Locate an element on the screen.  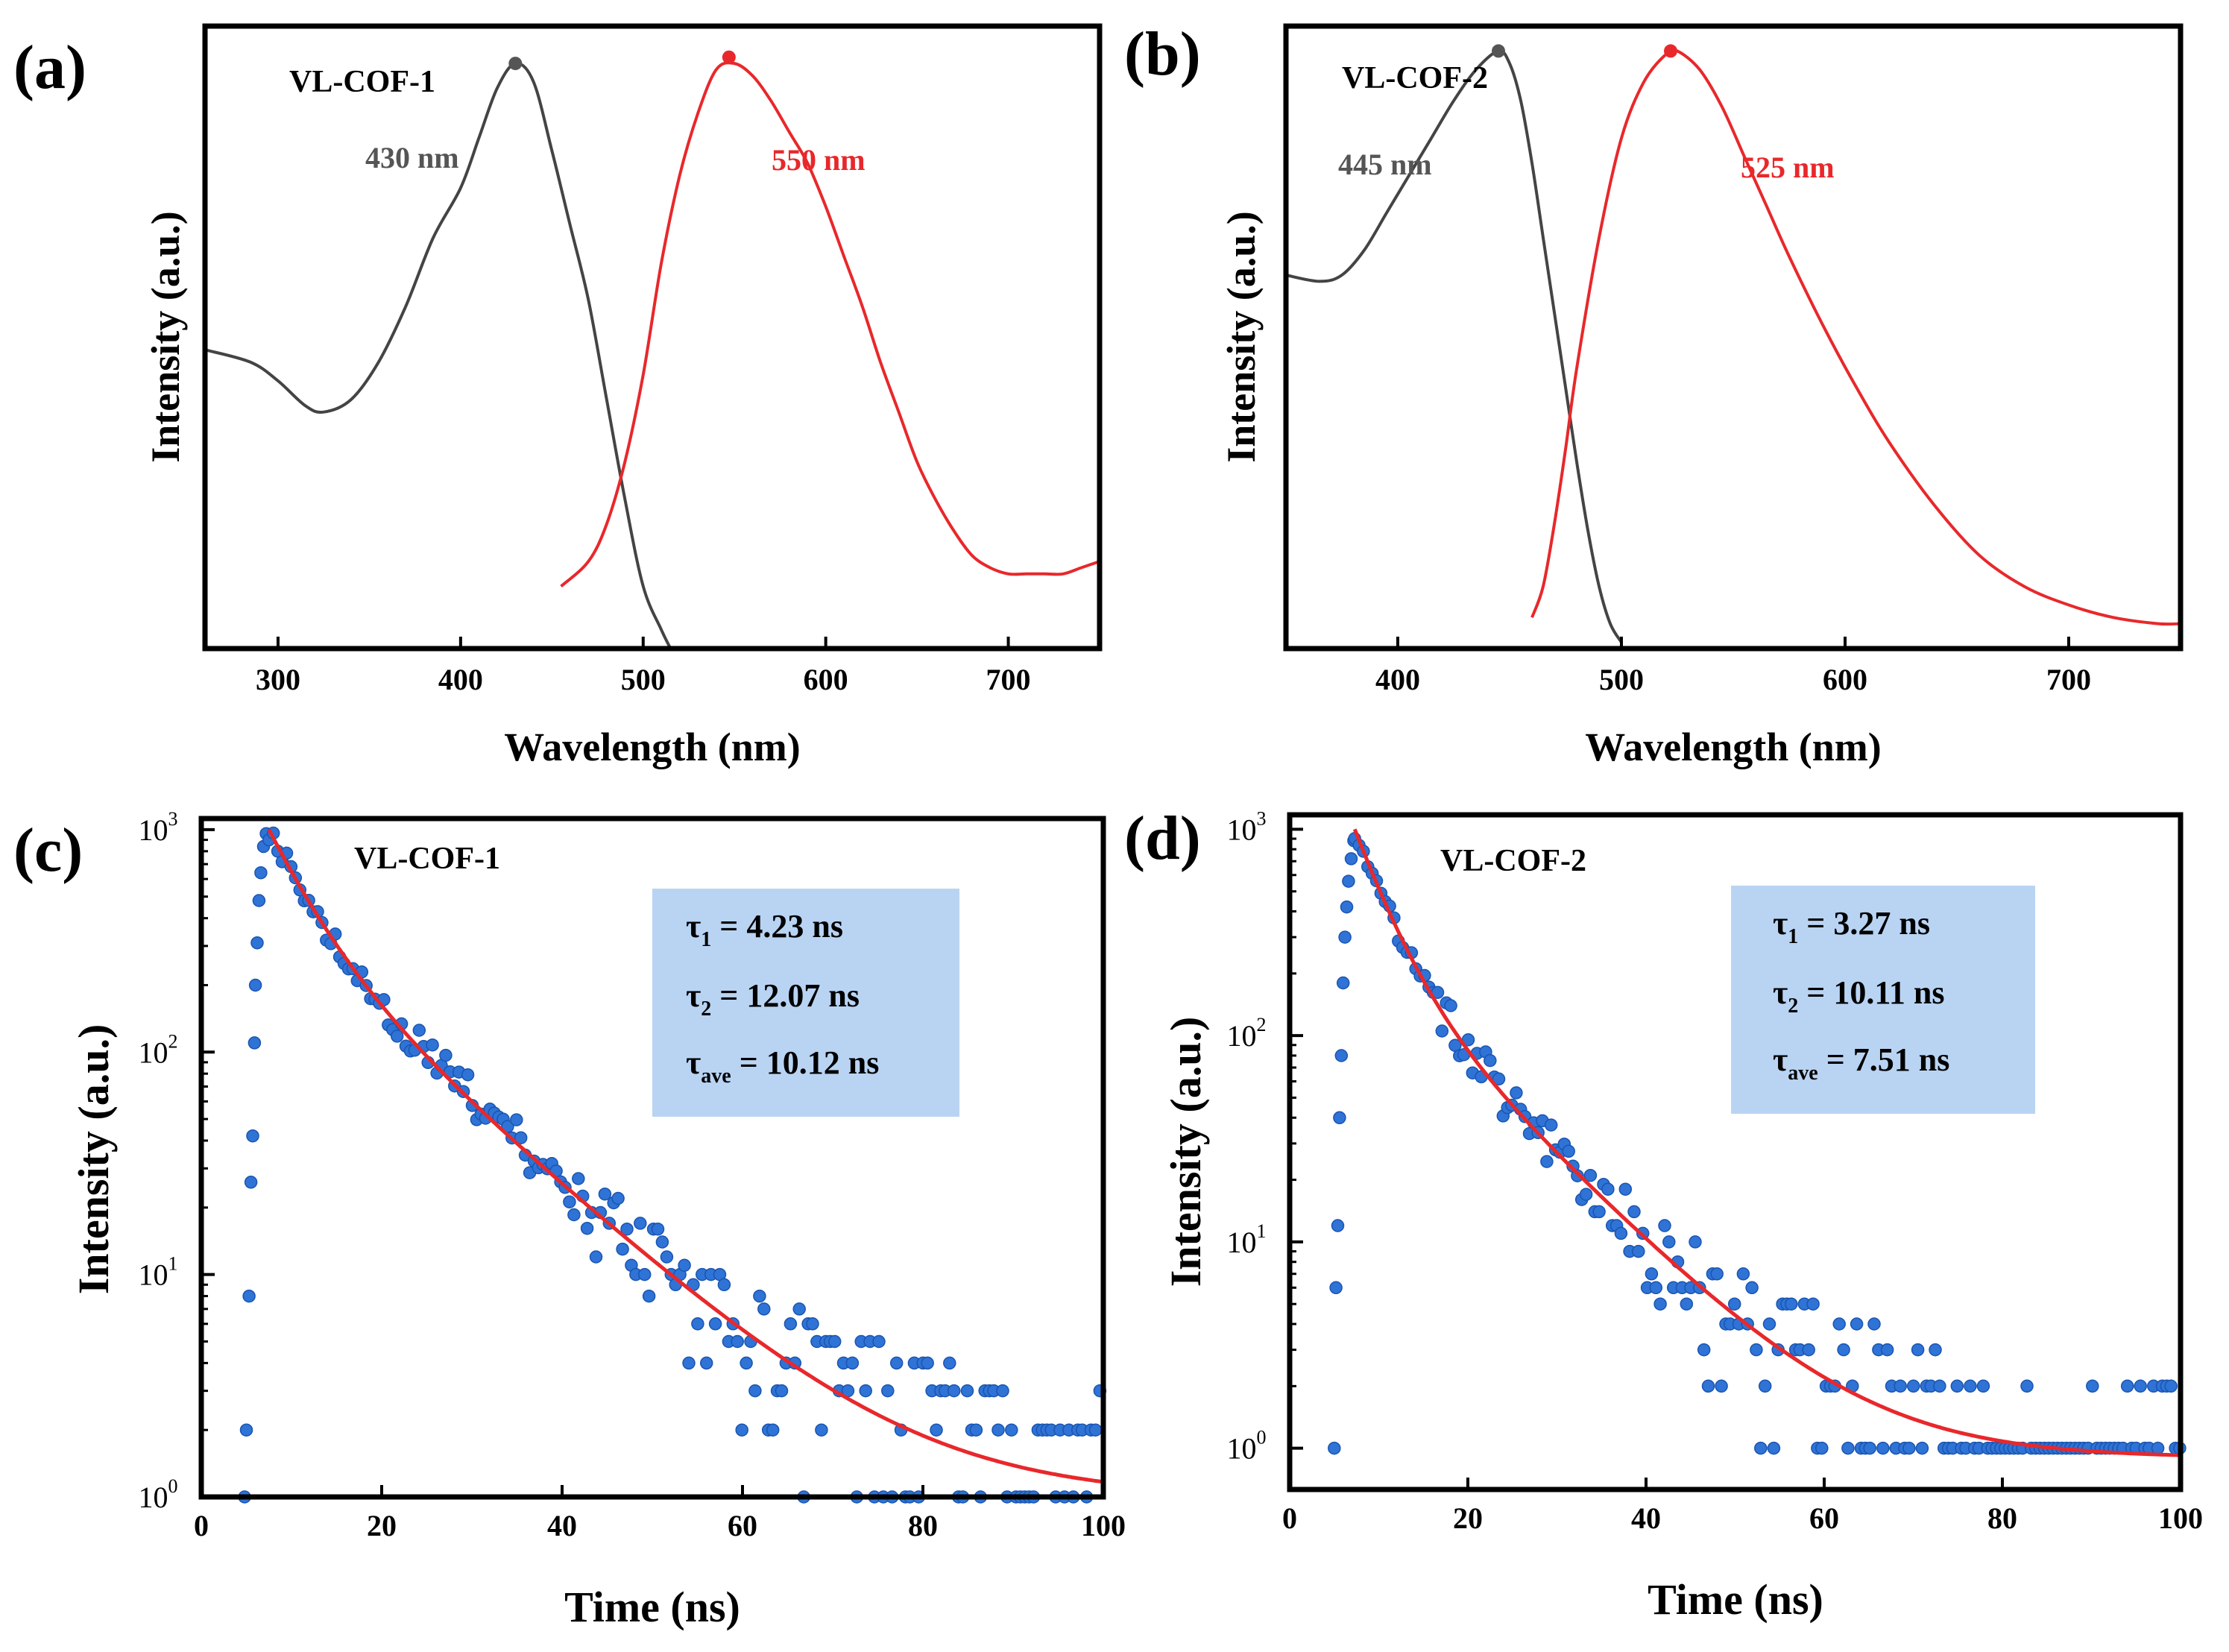
panel-b-absorption-line is located at coordinates (1454, 346).